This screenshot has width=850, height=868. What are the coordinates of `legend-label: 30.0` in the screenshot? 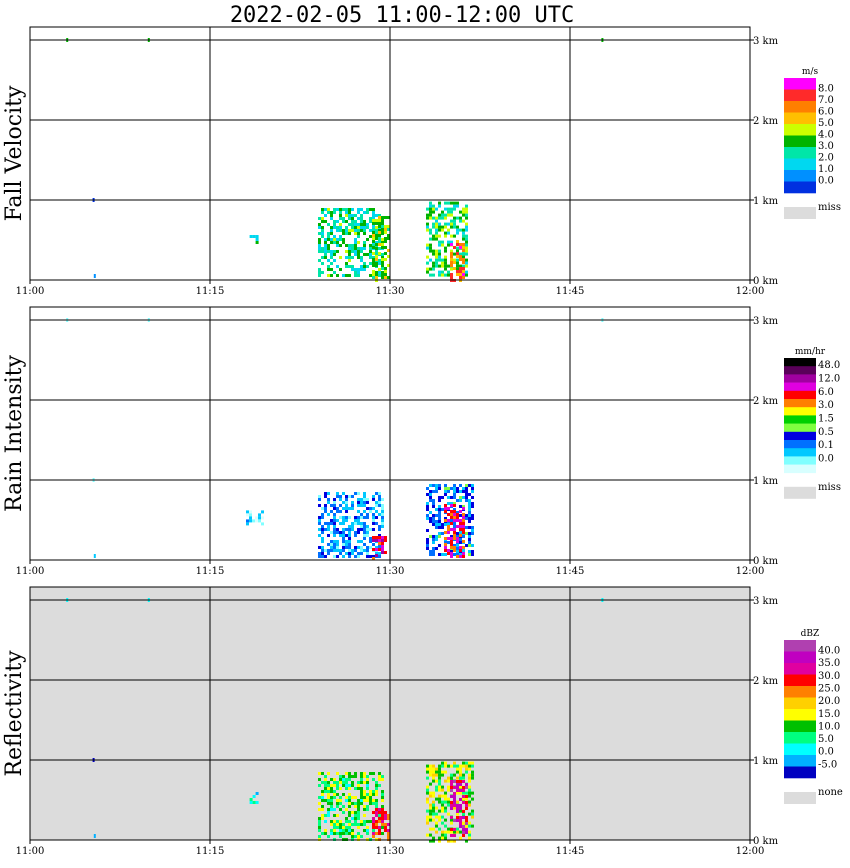 It's located at (829, 676).